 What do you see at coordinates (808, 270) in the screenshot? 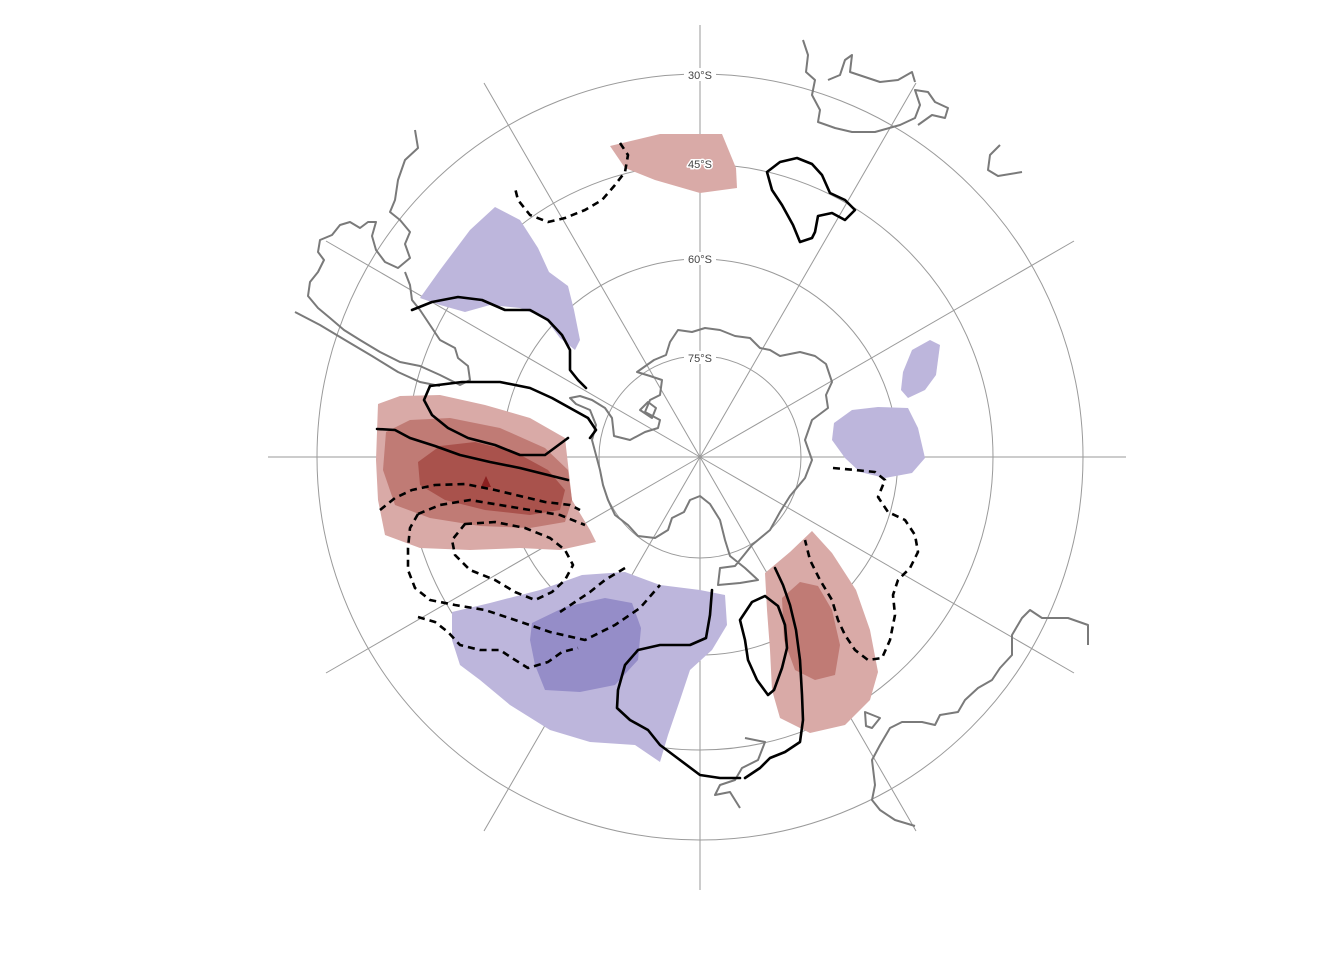
I see `meridian-30e` at bounding box center [808, 270].